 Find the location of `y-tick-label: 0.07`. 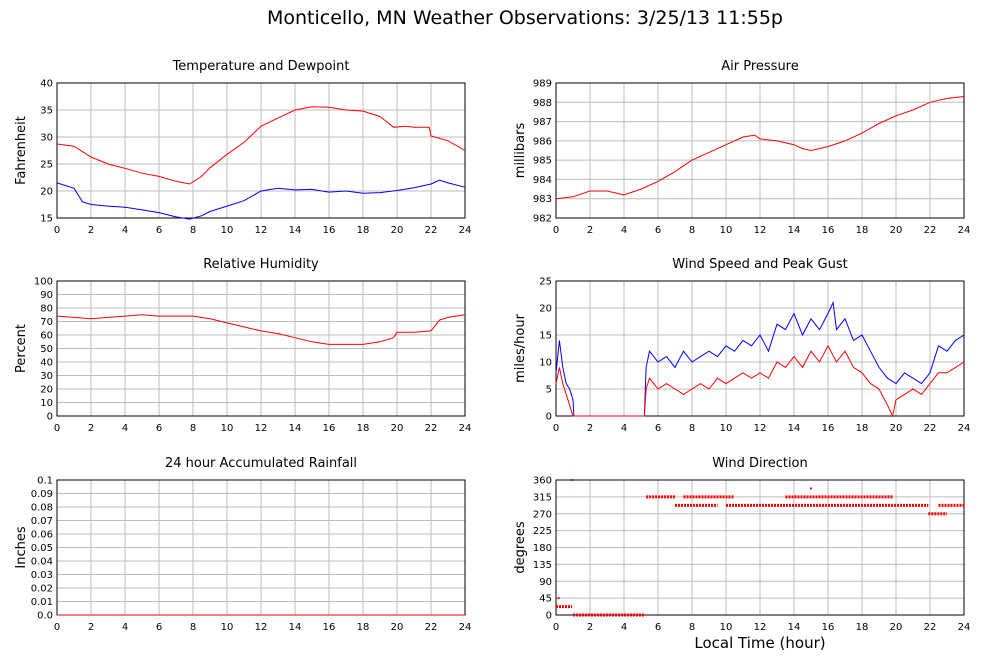

y-tick-label: 0.07 is located at coordinates (42, 521).